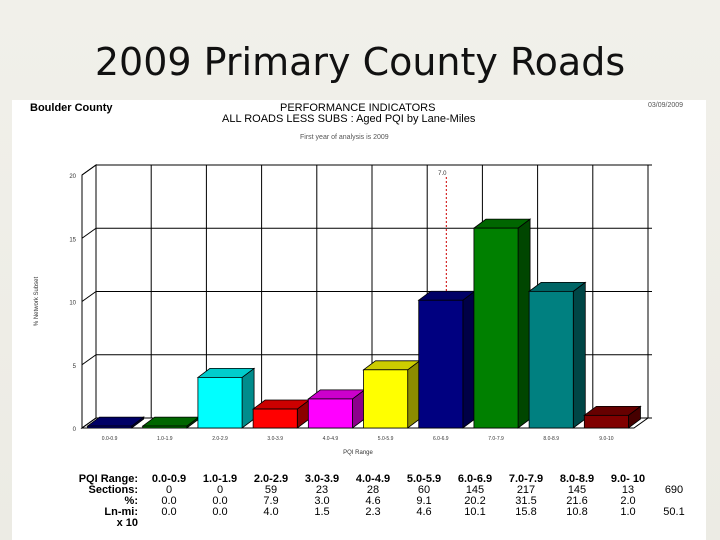 The width and height of the screenshot is (720, 540). Describe the element at coordinates (271, 490) in the screenshot. I see `pqi-cell: 59` at that location.